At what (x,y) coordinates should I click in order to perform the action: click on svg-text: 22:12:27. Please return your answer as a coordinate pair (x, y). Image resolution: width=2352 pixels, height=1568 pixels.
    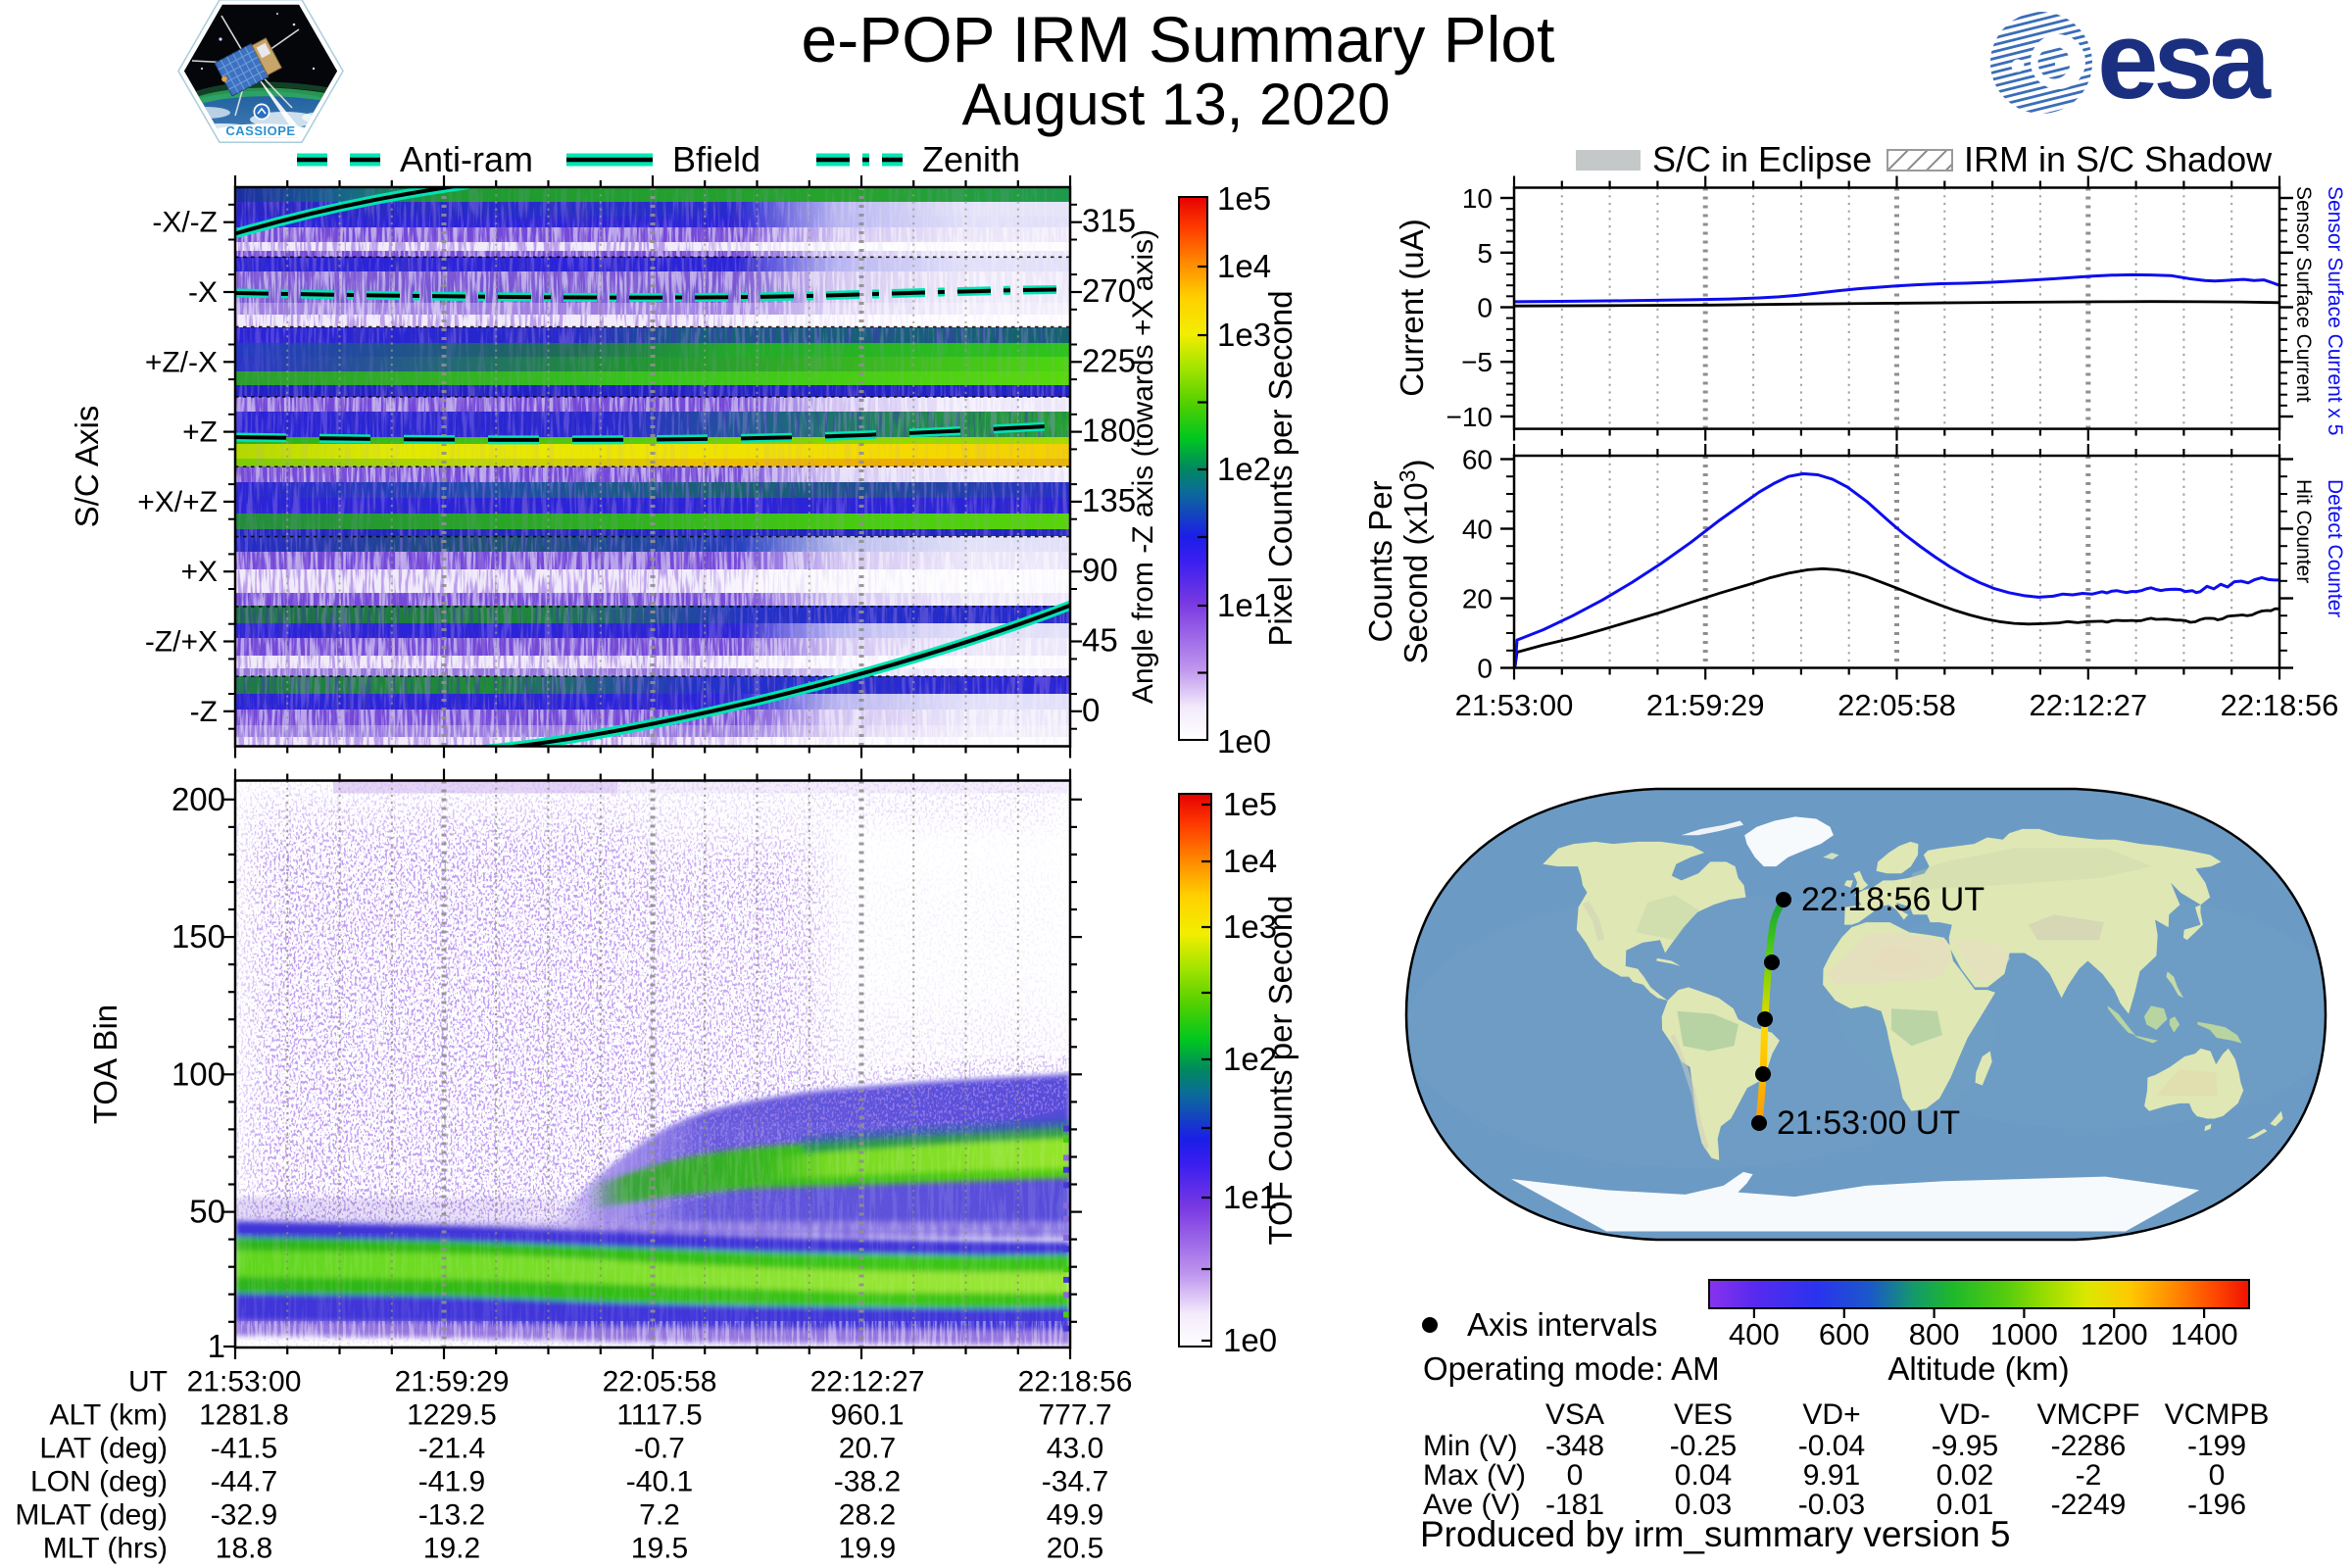
    Looking at the image, I should click on (2088, 705).